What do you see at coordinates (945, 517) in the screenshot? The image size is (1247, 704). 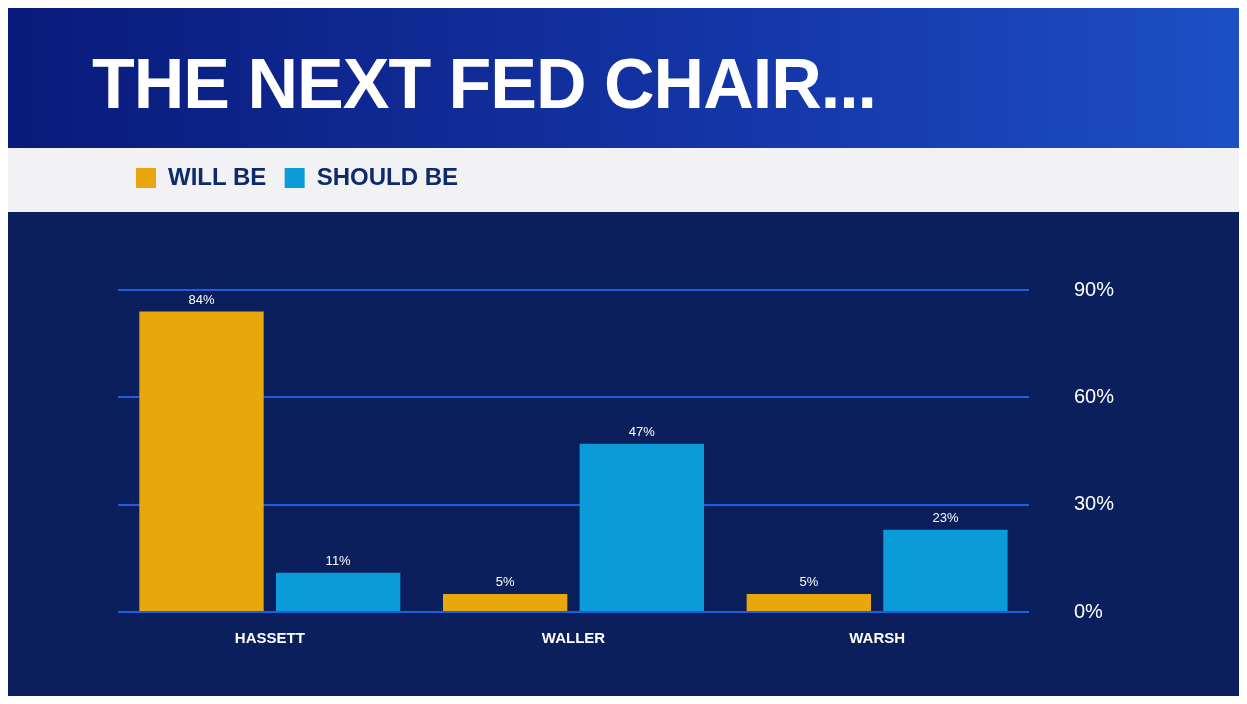 I see `data-label: 23%` at bounding box center [945, 517].